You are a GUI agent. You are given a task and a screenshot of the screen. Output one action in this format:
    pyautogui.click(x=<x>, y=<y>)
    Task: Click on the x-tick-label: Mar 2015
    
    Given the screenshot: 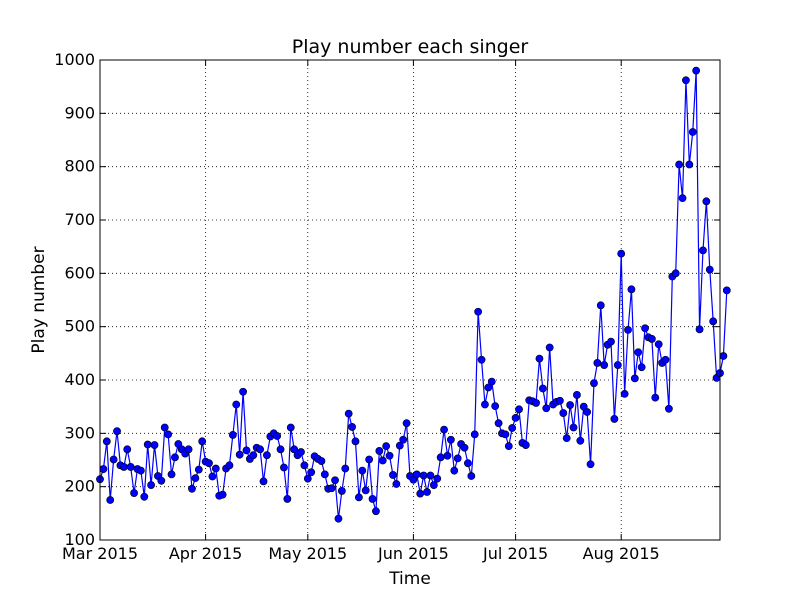 What is the action you would take?
    pyautogui.click(x=100, y=553)
    